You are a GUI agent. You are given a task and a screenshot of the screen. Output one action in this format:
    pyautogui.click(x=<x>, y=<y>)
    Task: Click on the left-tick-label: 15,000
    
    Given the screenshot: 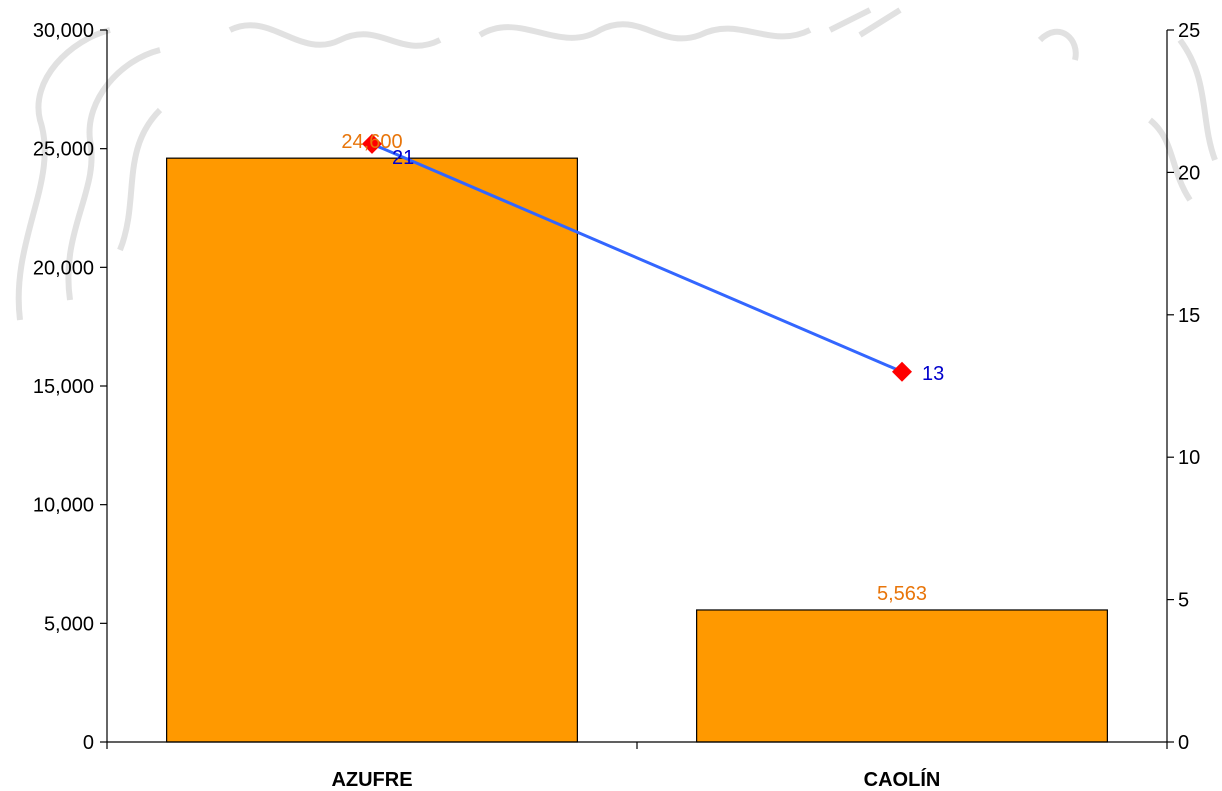 What is the action you would take?
    pyautogui.click(x=63, y=387)
    